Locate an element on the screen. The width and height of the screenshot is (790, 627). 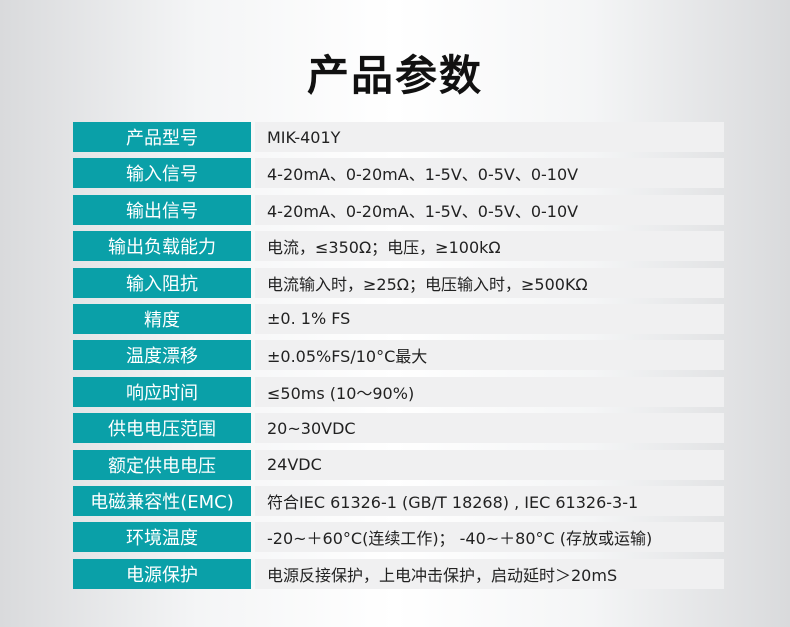
spec-row: 产品型号 MIK-401Y is located at coordinates (398, 137).